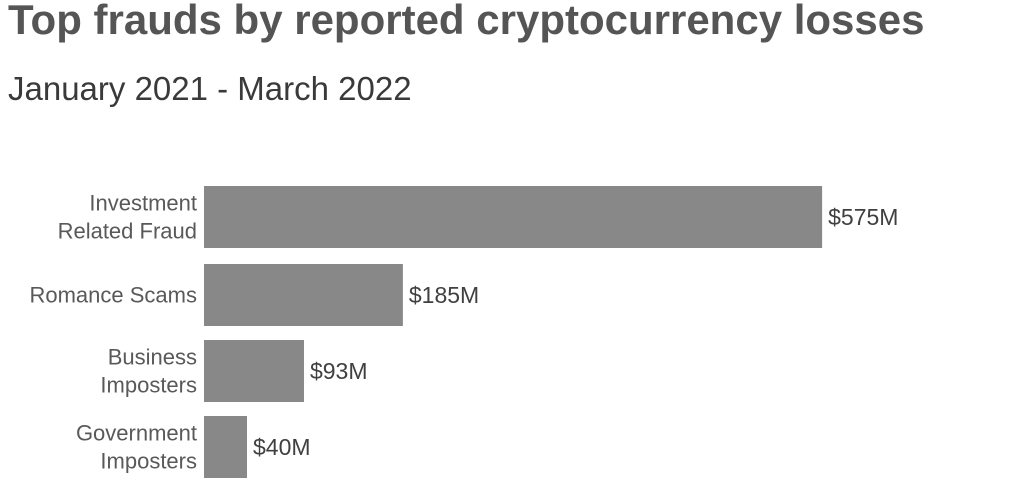 Image resolution: width=1024 pixels, height=487 pixels. I want to click on bar-business-imposters, so click(254, 371).